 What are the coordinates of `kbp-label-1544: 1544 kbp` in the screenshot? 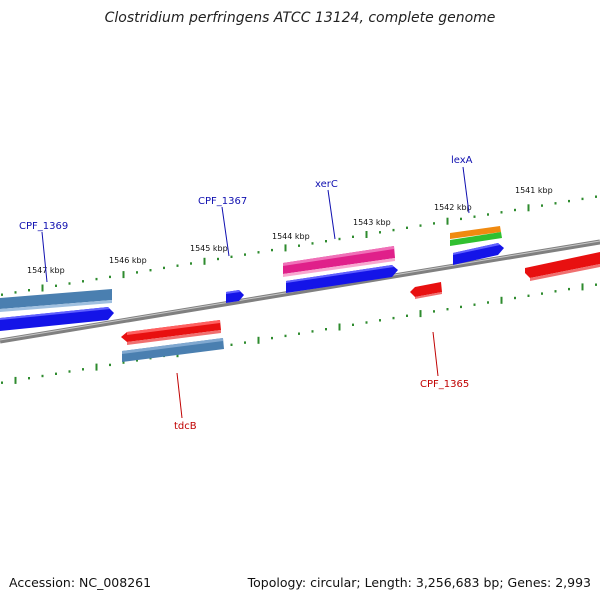 It's located at (291, 236).